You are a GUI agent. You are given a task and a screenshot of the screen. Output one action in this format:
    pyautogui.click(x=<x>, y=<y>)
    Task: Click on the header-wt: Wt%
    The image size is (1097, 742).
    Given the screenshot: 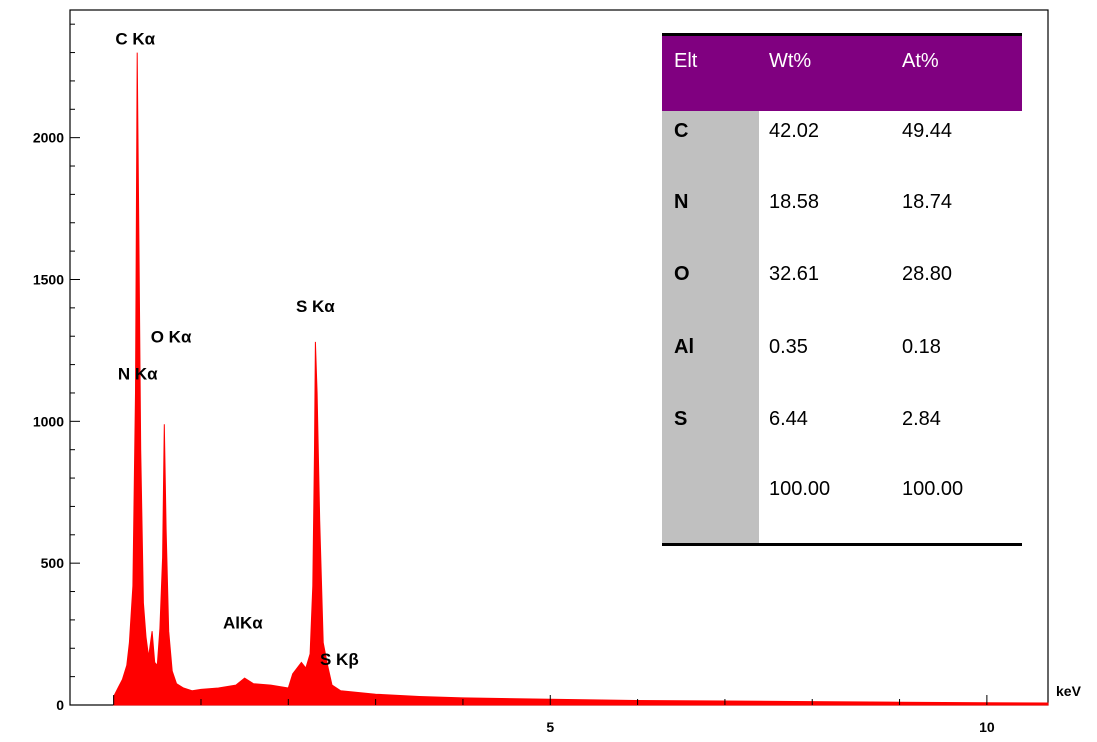 What is the action you would take?
    pyautogui.click(x=790, y=61)
    